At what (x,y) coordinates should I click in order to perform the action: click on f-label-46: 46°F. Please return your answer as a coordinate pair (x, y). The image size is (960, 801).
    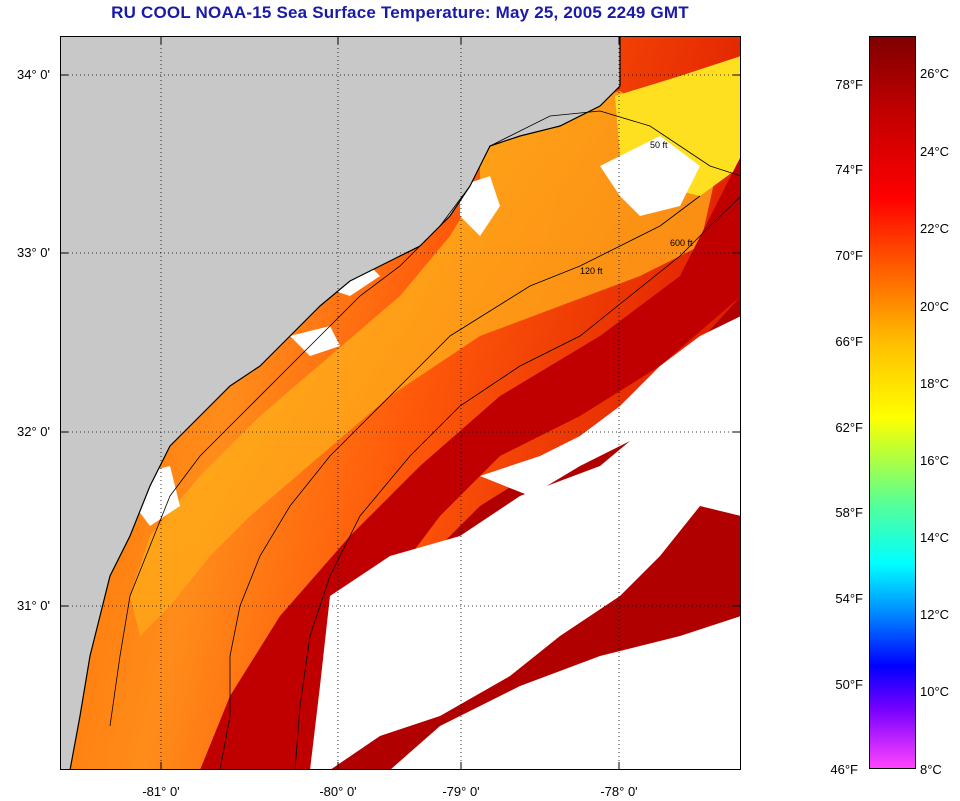
    Looking at the image, I should click on (844, 769).